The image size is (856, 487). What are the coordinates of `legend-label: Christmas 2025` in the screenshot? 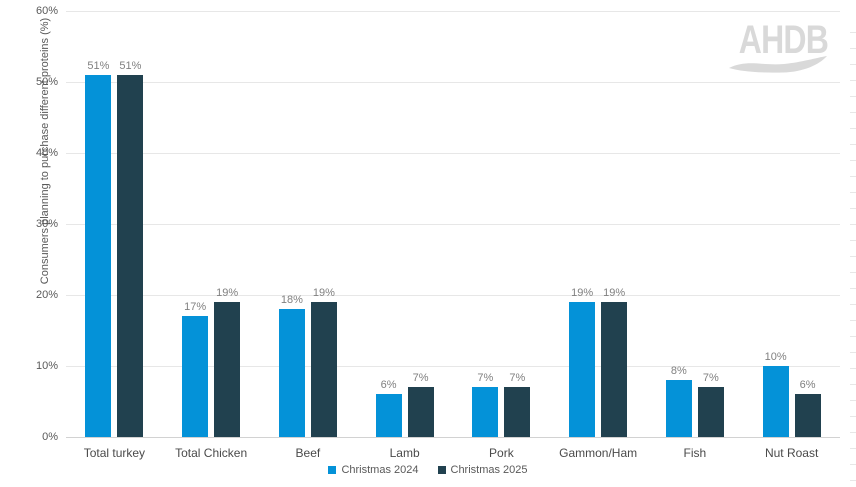 It's located at (489, 470).